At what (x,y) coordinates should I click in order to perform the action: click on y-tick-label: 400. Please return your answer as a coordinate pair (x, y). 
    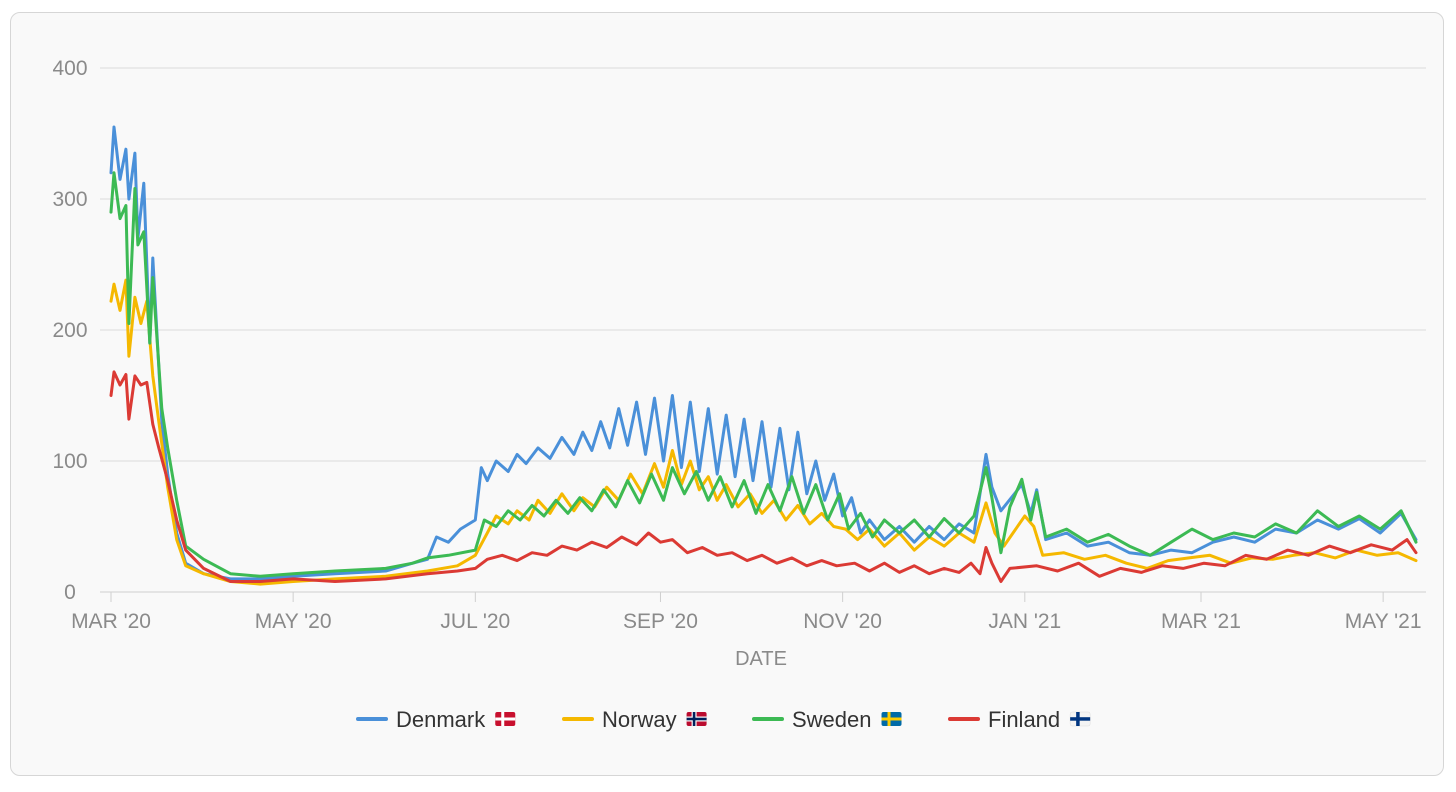
    Looking at the image, I should click on (69, 68).